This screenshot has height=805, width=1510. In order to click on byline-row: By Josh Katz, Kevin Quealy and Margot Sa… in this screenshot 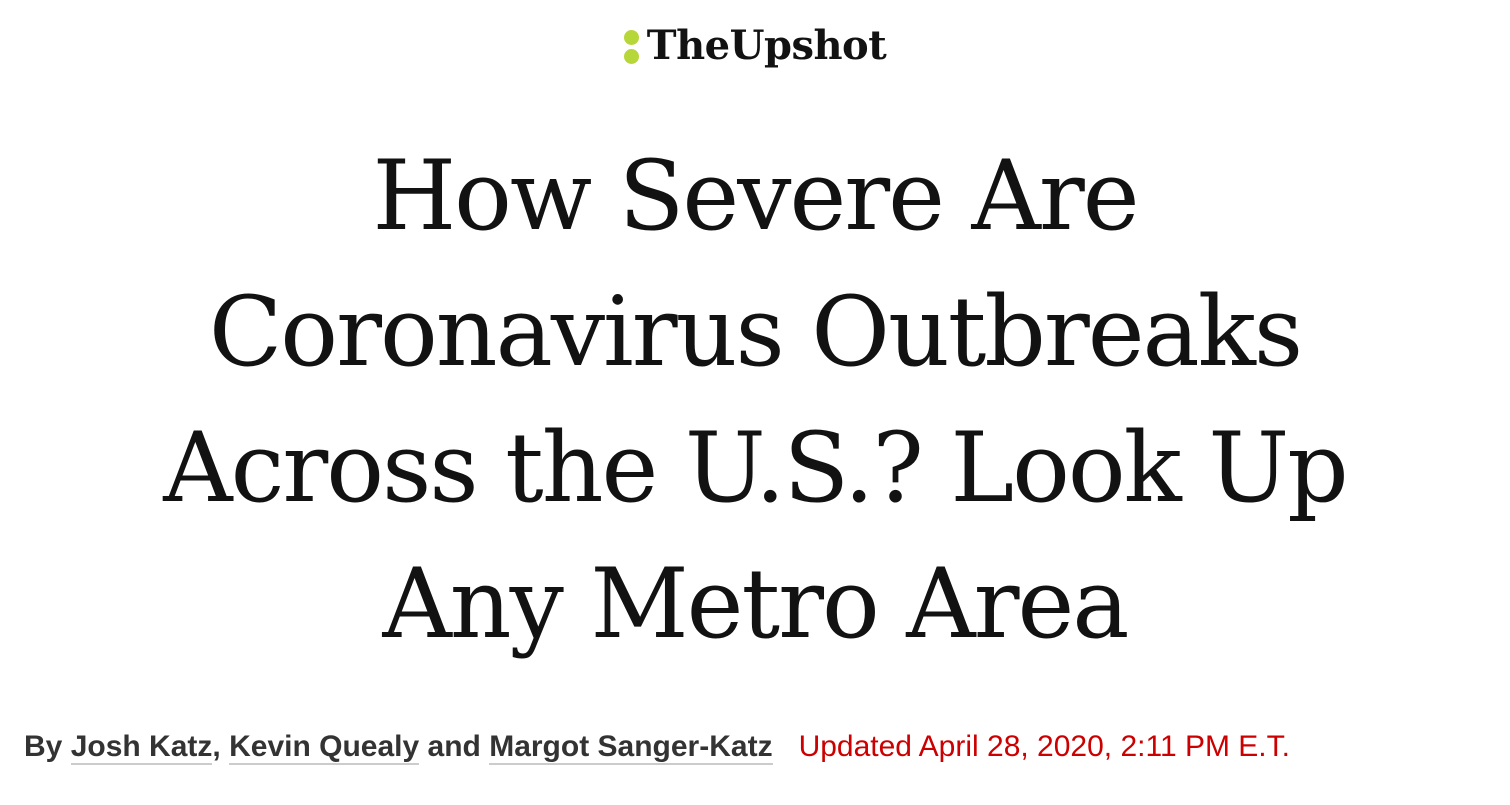, I will do `click(657, 752)`.